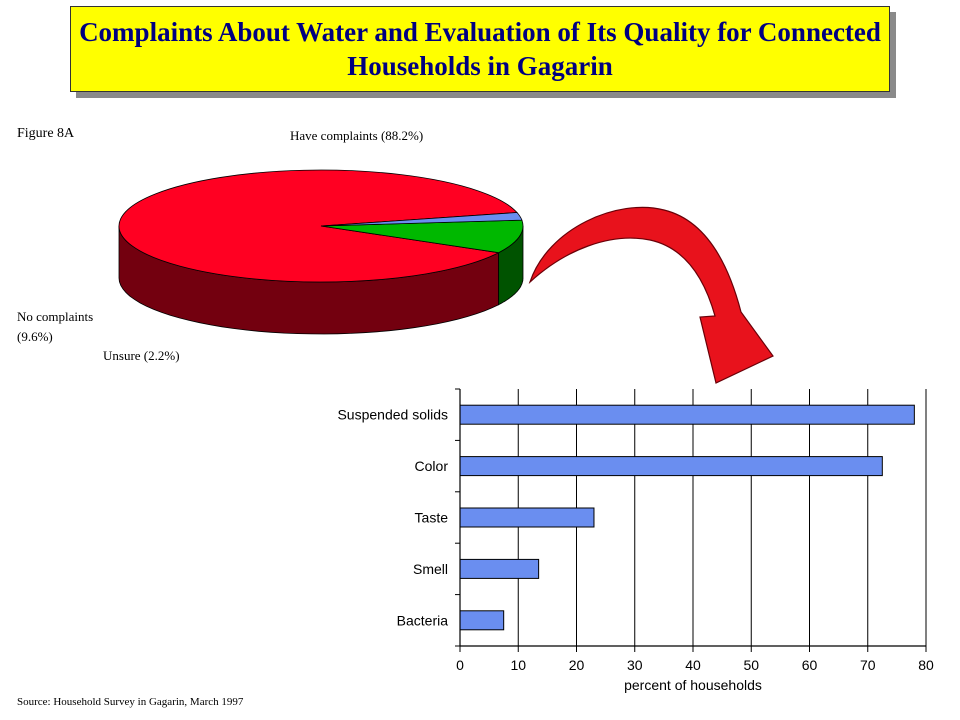 This screenshot has width=960, height=720. What do you see at coordinates (46, 133) in the screenshot?
I see `figure-label: Figure 8A` at bounding box center [46, 133].